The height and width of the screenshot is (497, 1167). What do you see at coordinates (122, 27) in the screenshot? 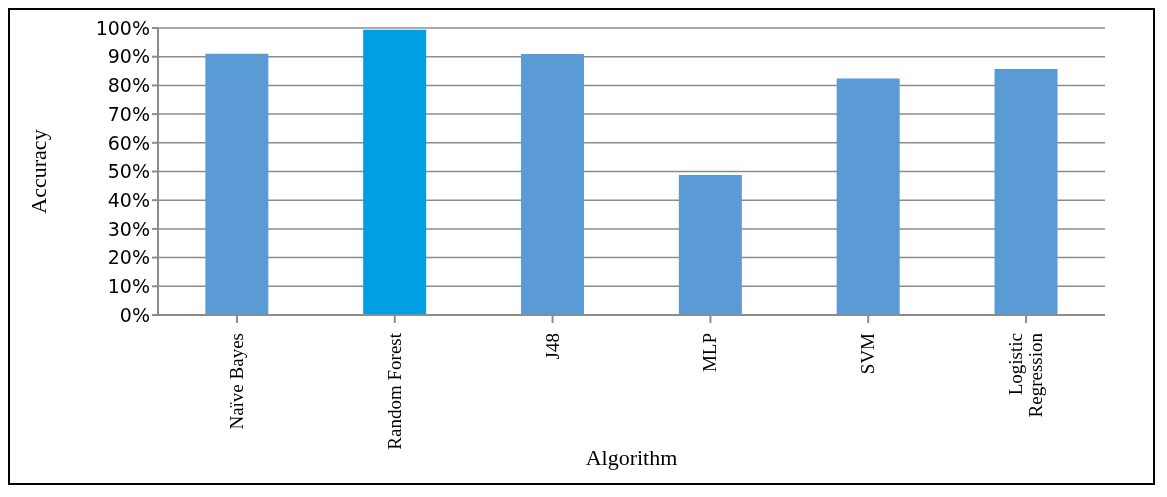
I see `y-tick-label: 100%` at bounding box center [122, 27].